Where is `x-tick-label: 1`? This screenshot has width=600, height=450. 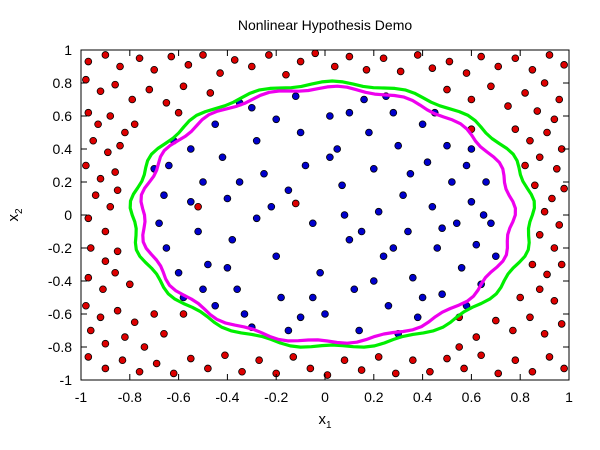 x-tick-label: 1 is located at coordinates (569, 397).